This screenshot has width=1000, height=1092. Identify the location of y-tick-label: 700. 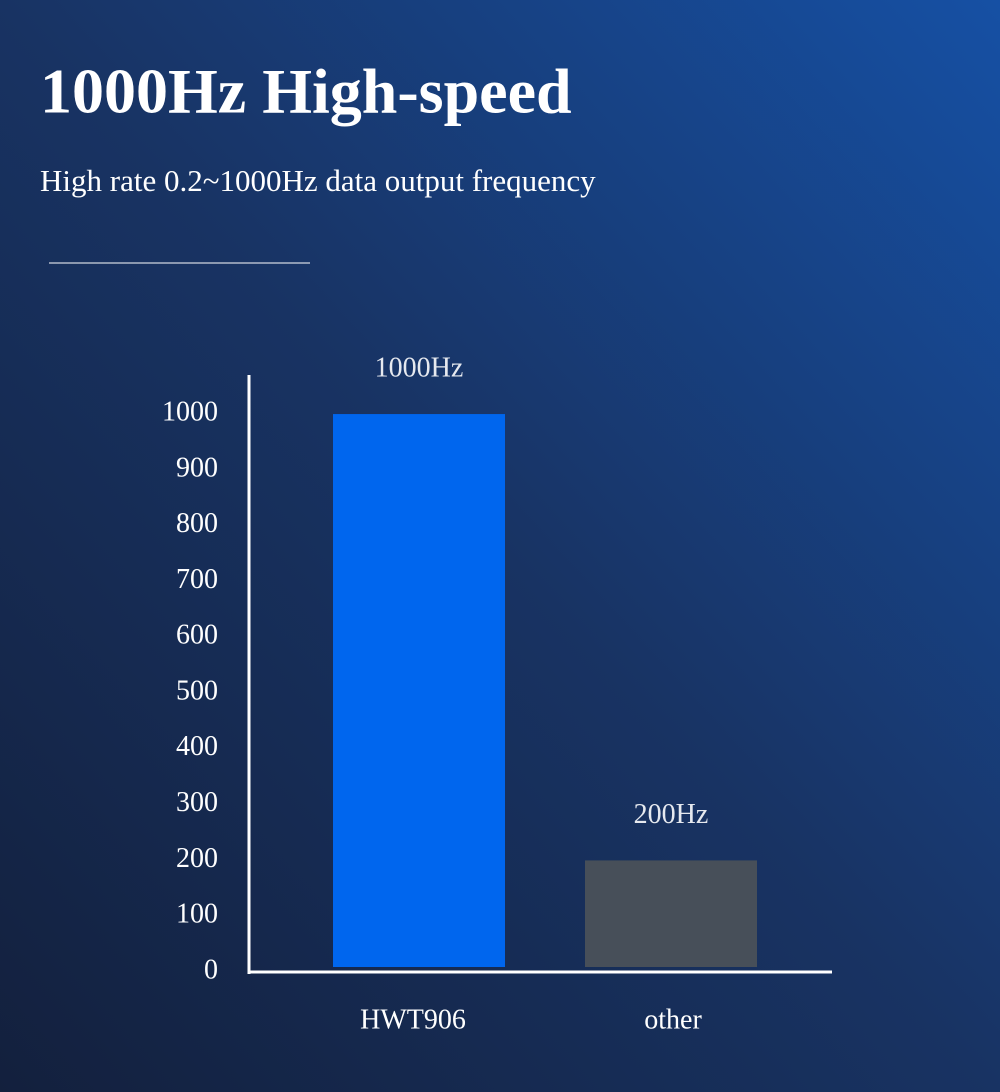
(197, 579).